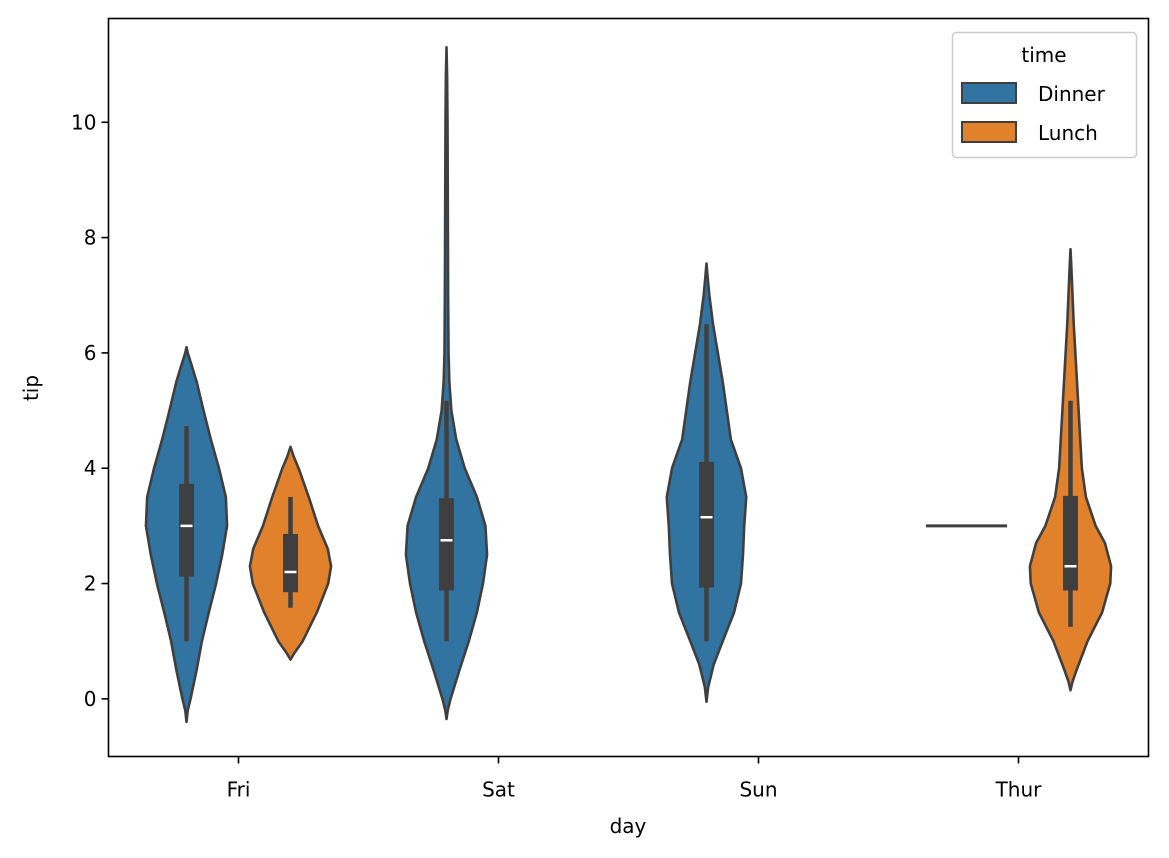  Describe the element at coordinates (90, 238) in the screenshot. I see `y-tick-label: 8` at that location.